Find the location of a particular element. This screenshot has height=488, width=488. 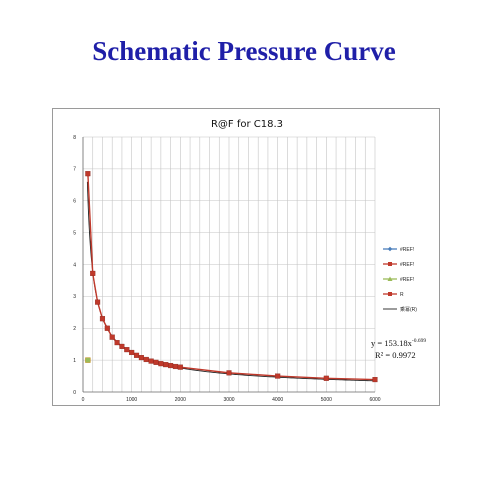

legend-item: R is located at coordinates (393, 295).